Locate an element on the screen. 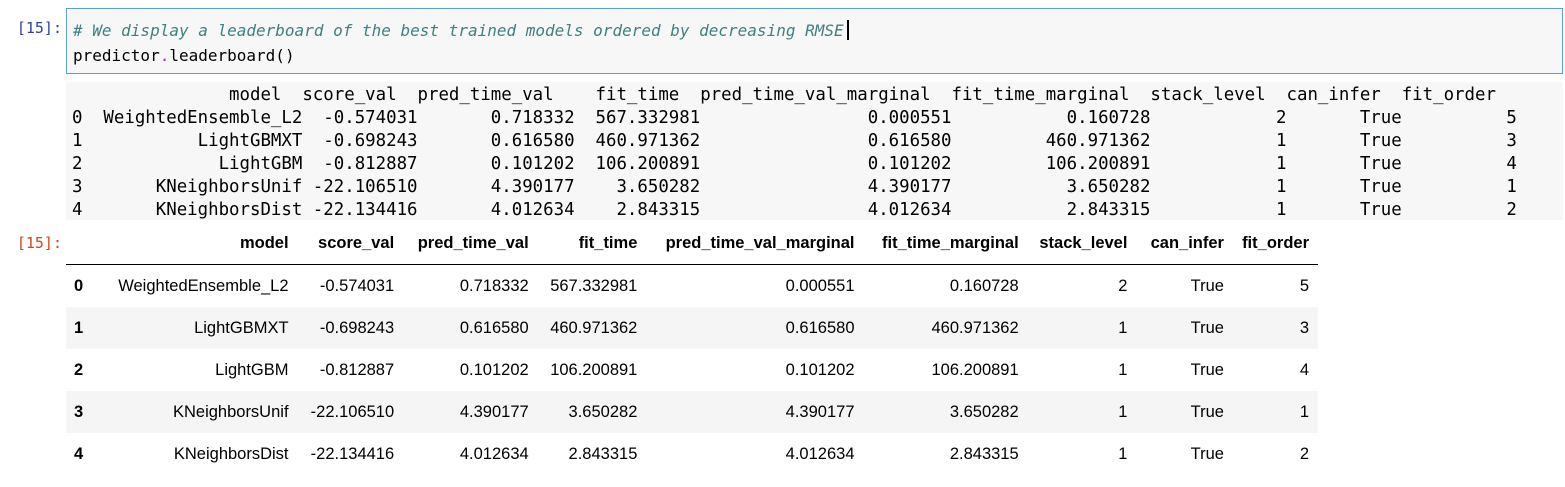  cell-pred-time-val-marginal: 0.000551 is located at coordinates (820, 285).